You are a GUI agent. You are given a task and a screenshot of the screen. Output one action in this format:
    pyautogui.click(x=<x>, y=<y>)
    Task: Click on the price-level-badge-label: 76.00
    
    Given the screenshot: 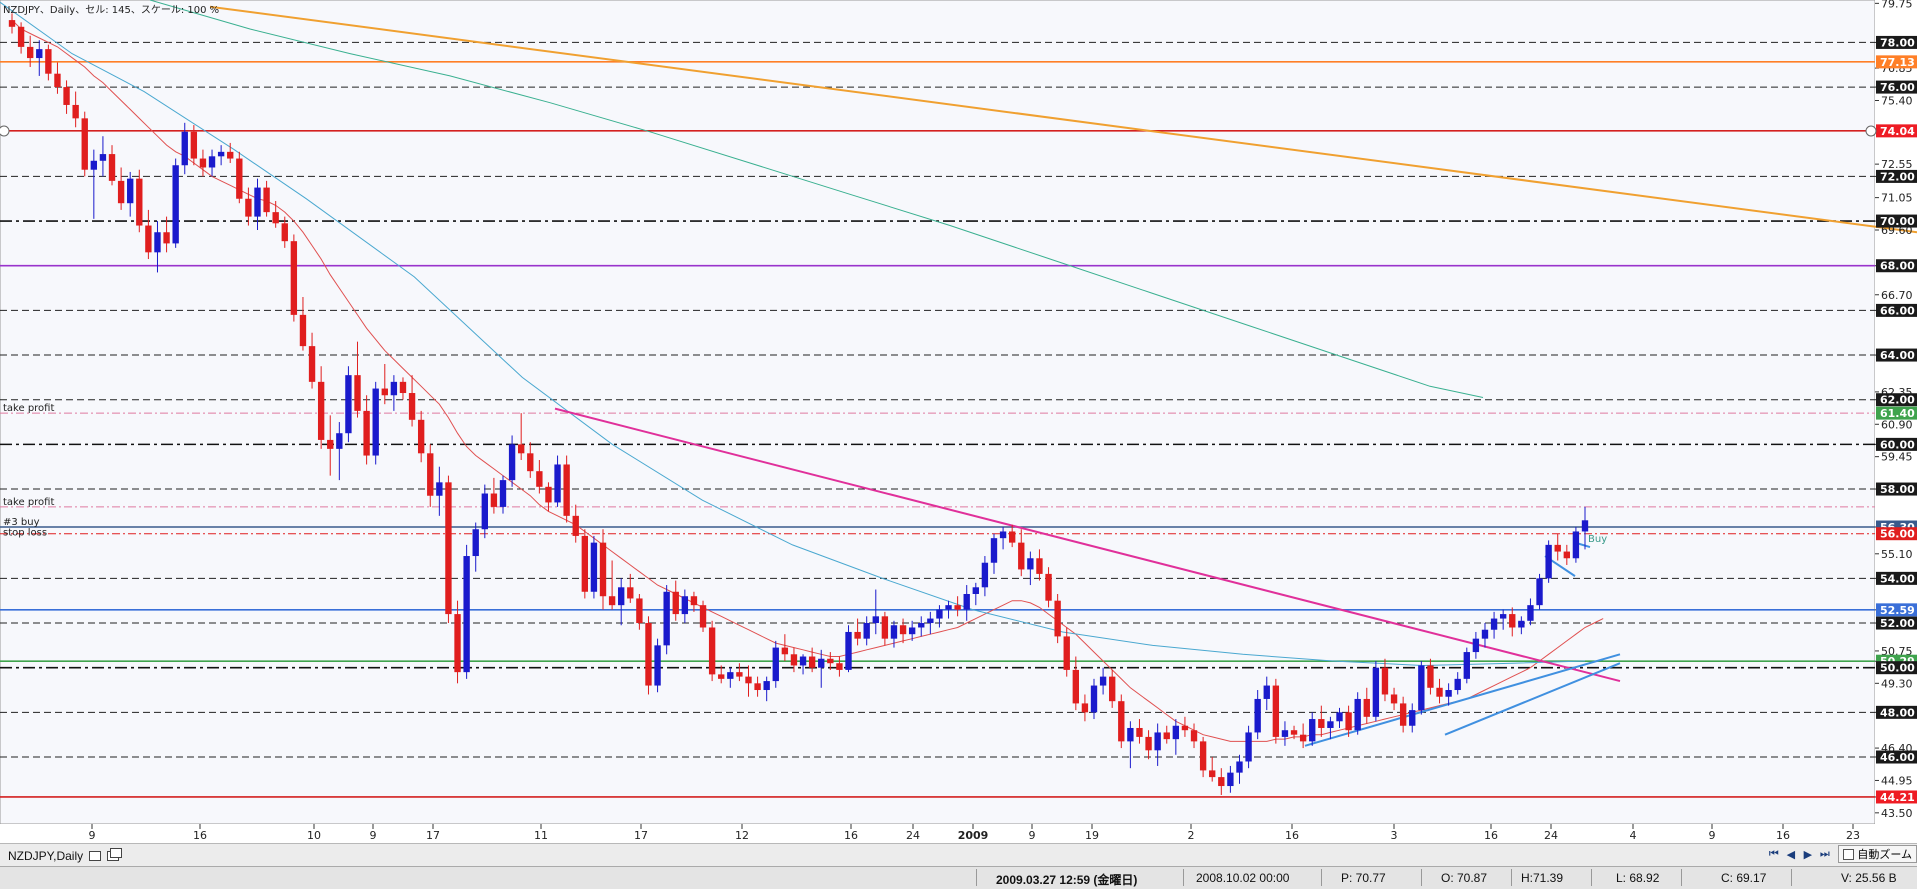 What is the action you would take?
    pyautogui.click(x=1897, y=87)
    